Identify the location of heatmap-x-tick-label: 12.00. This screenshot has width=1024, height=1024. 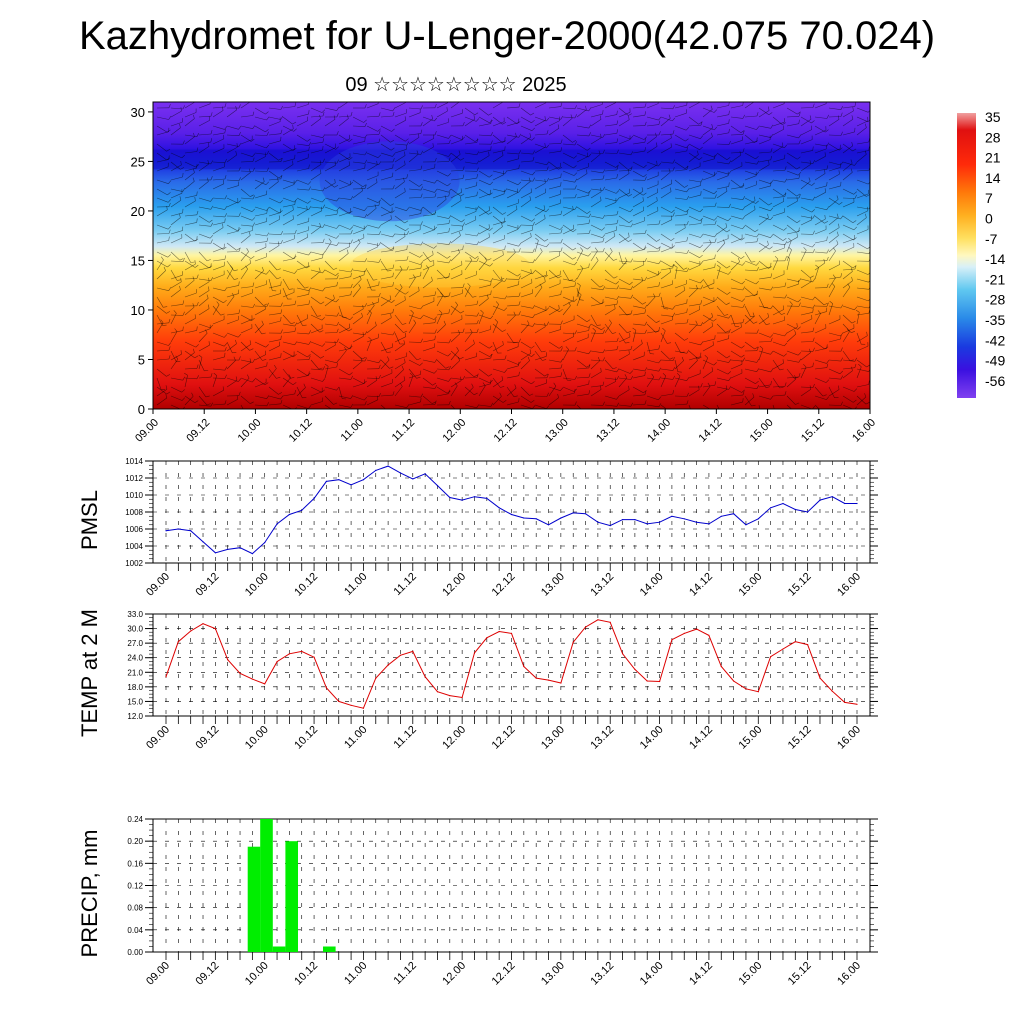
(454, 431).